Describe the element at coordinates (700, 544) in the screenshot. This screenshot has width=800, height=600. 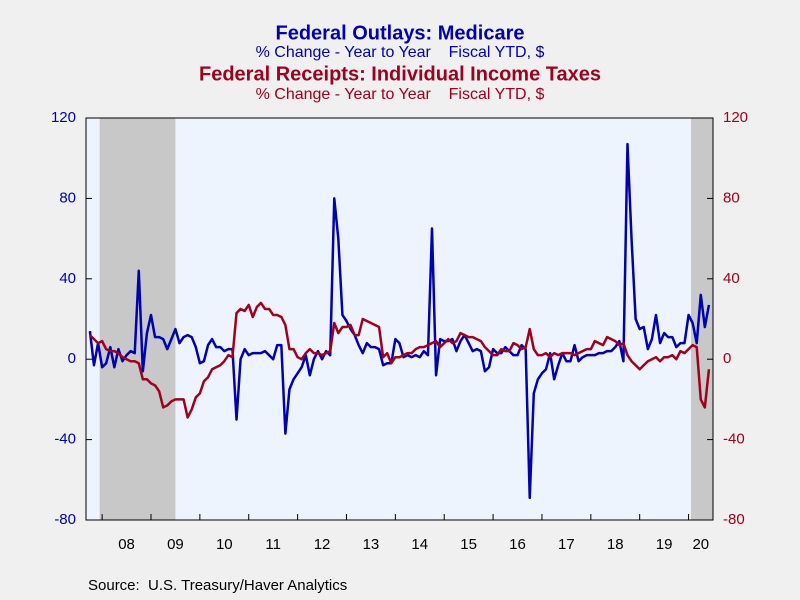
I see `x-tick-label: 20` at that location.